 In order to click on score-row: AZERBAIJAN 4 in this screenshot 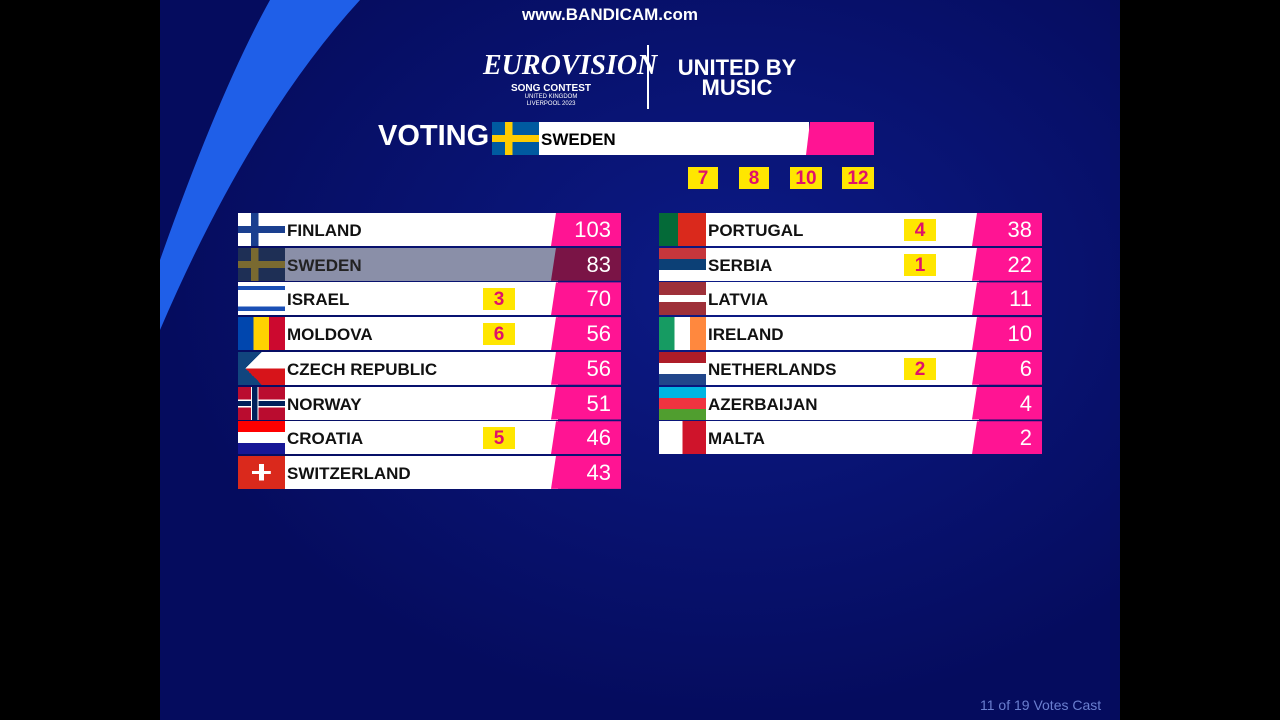, I will do `click(850, 403)`.